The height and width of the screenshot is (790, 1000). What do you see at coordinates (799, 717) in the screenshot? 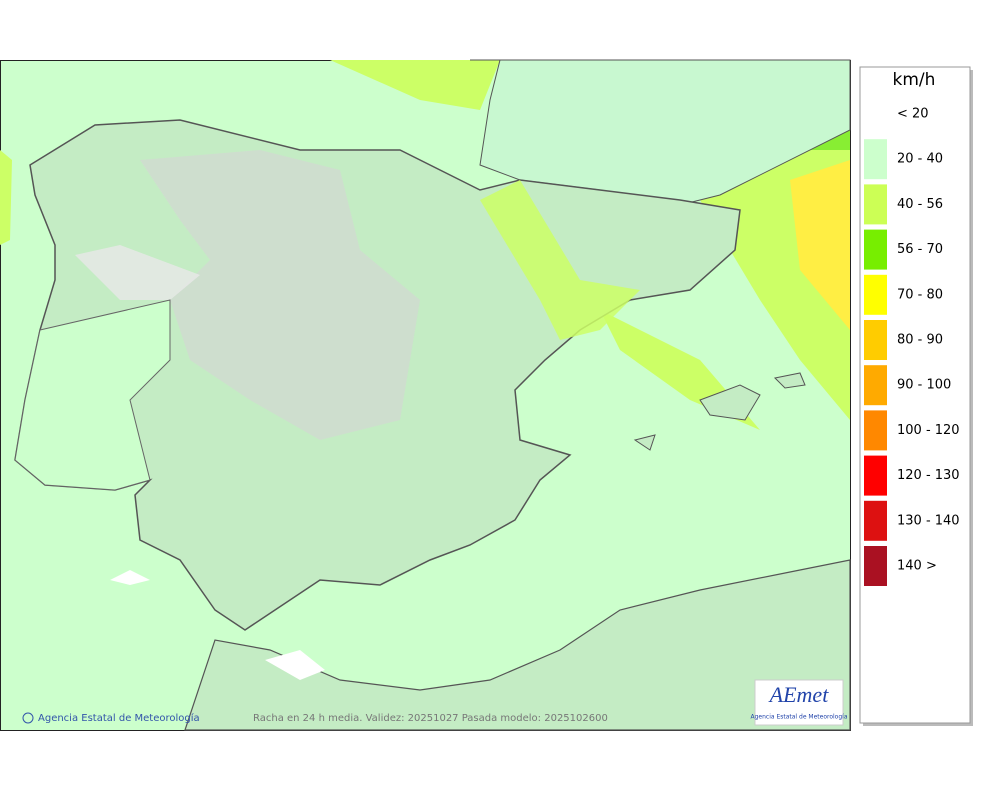
I see `logo-subtitle: Agencia Estatal de Meteorología` at bounding box center [799, 717].